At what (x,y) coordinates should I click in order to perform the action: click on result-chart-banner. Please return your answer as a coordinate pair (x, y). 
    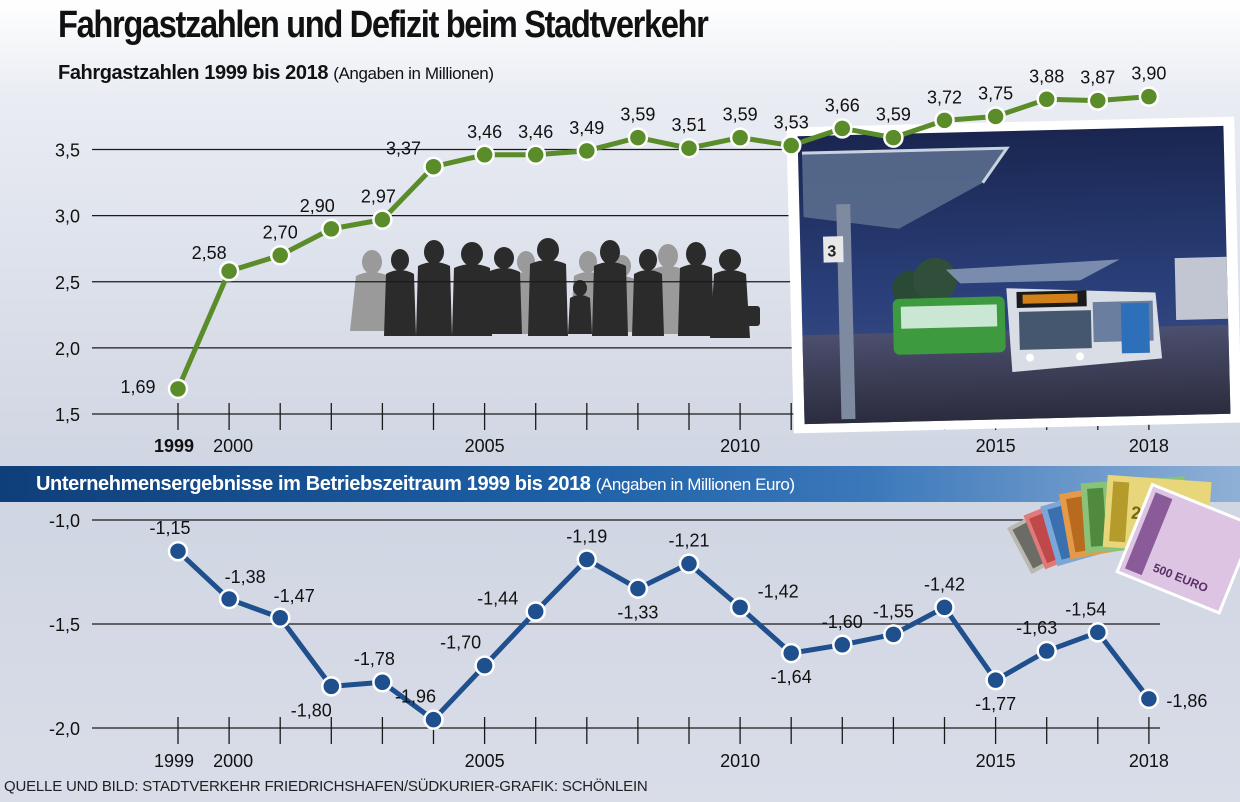
    Looking at the image, I should click on (620, 484).